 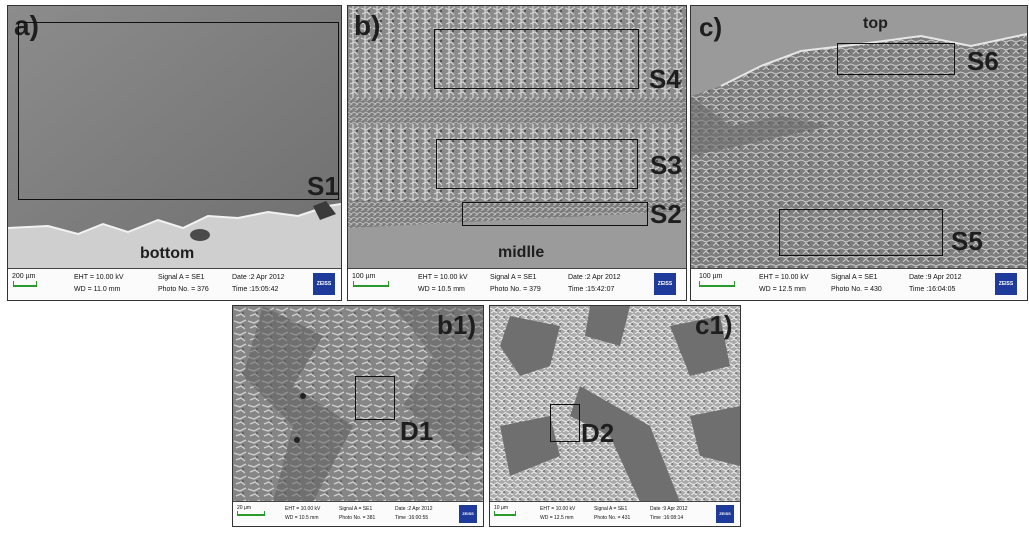 What do you see at coordinates (861, 232) in the screenshot?
I see `roi-box-s5` at bounding box center [861, 232].